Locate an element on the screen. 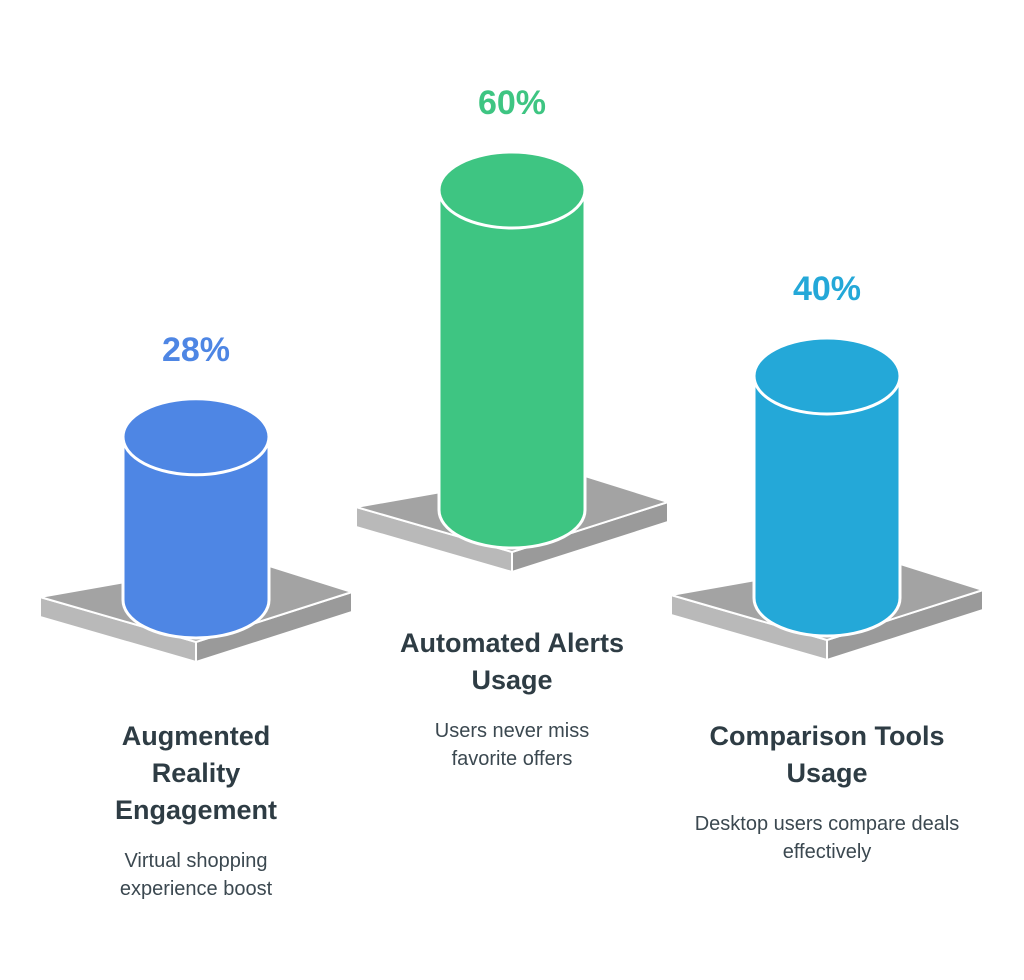 The height and width of the screenshot is (980, 1024). value-label: 40% is located at coordinates (827, 289).